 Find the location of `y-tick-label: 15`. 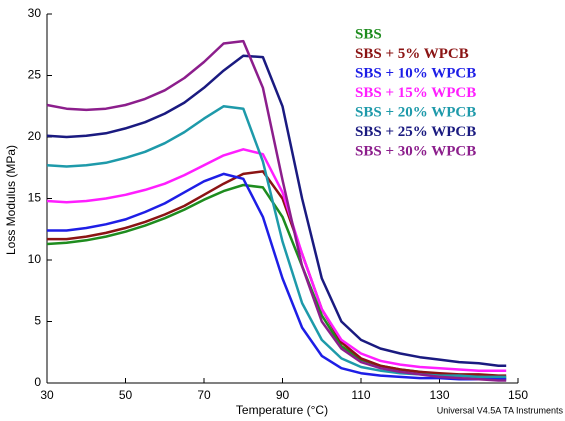

y-tick-label: 15 is located at coordinates (35, 198).